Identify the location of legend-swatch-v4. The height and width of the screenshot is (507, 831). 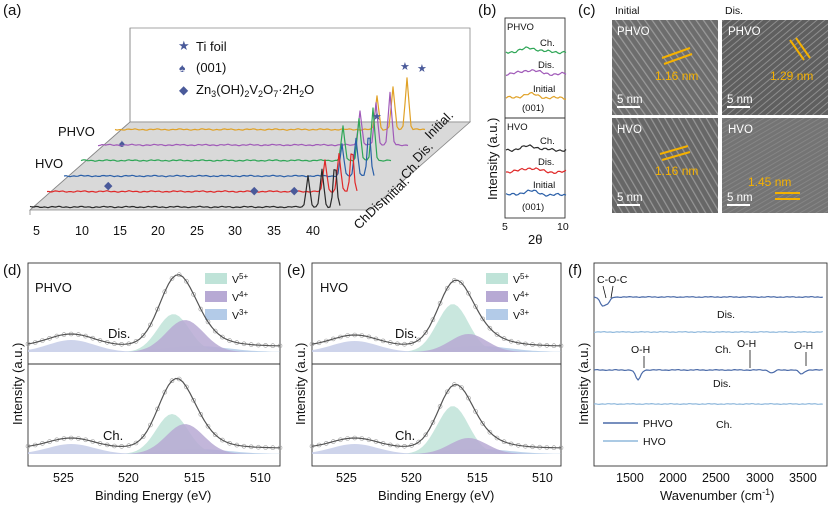
(497, 296).